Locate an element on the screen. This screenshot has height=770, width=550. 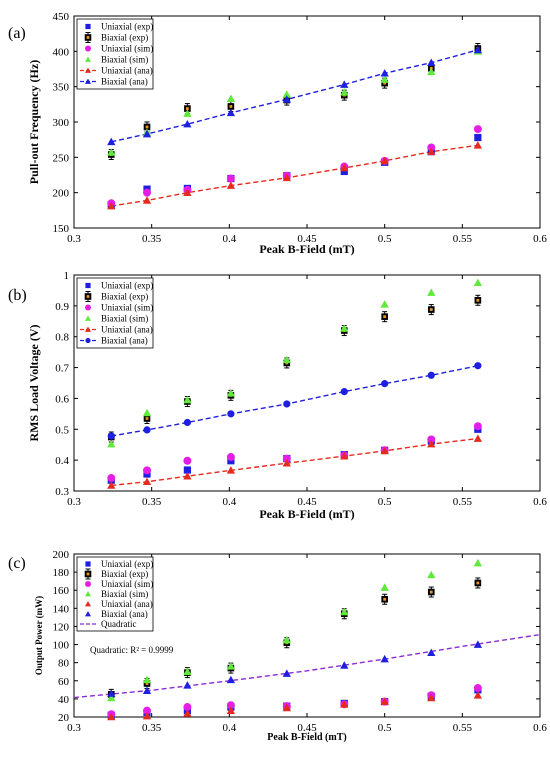
y-tick-label: 0.5 is located at coordinates (62, 430).